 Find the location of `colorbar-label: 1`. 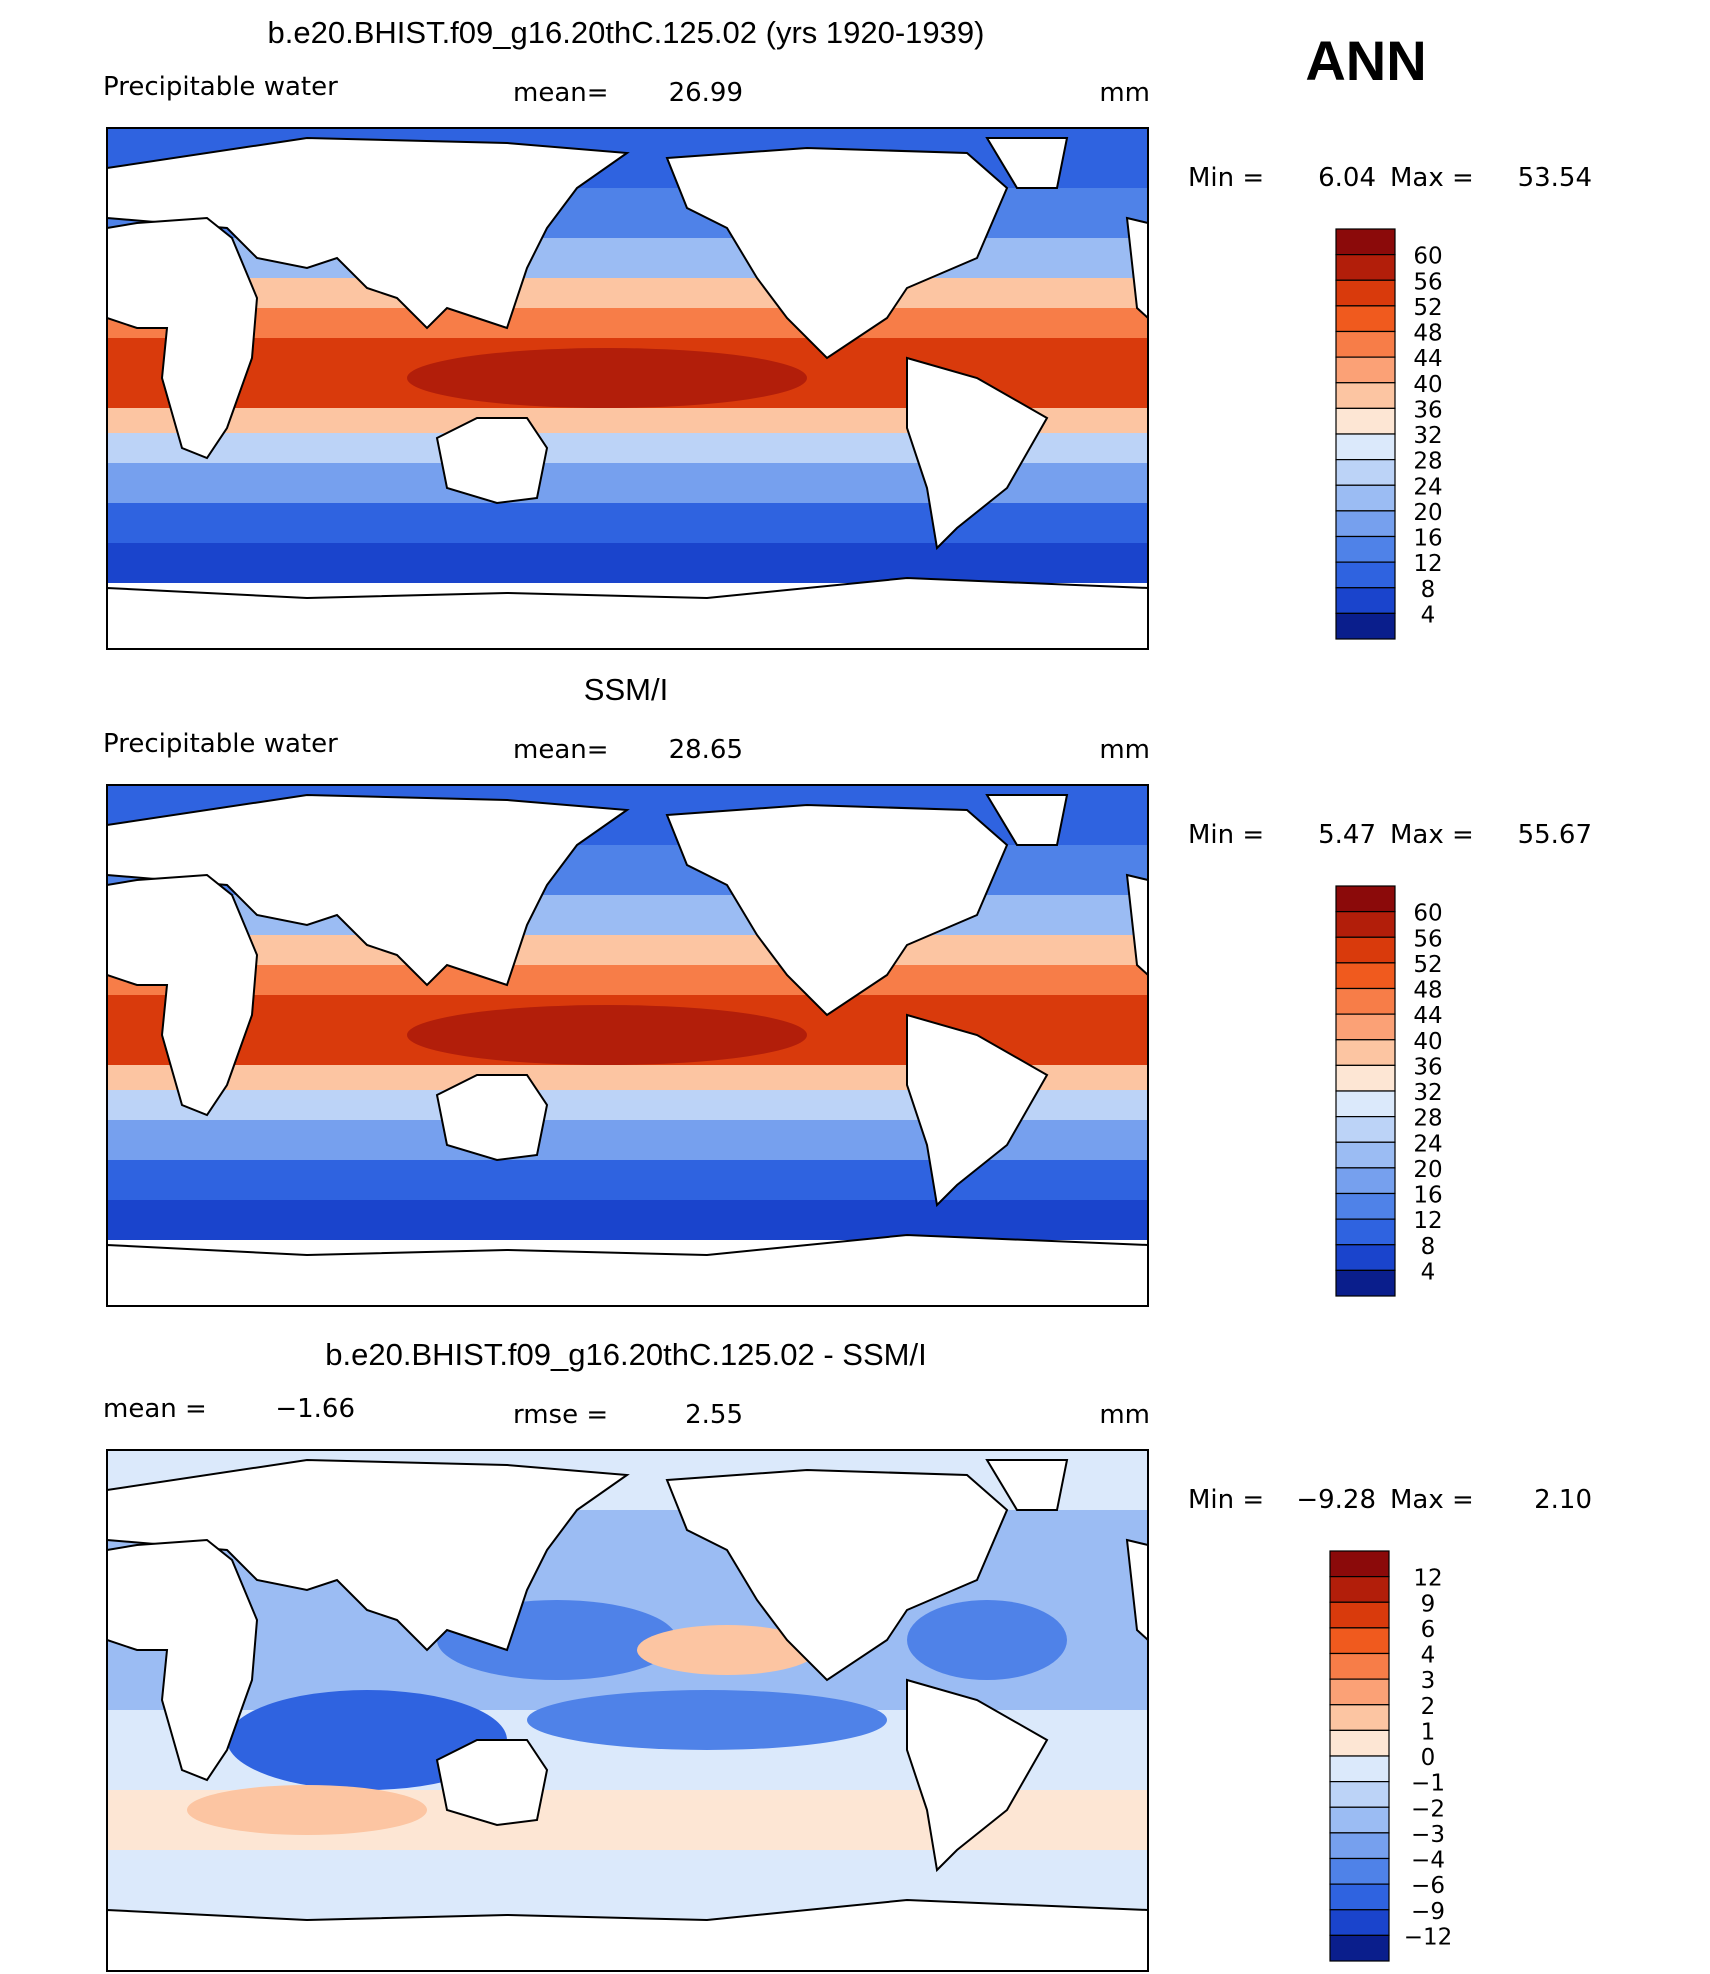

colorbar-label: 1 is located at coordinates (1428, 1732).